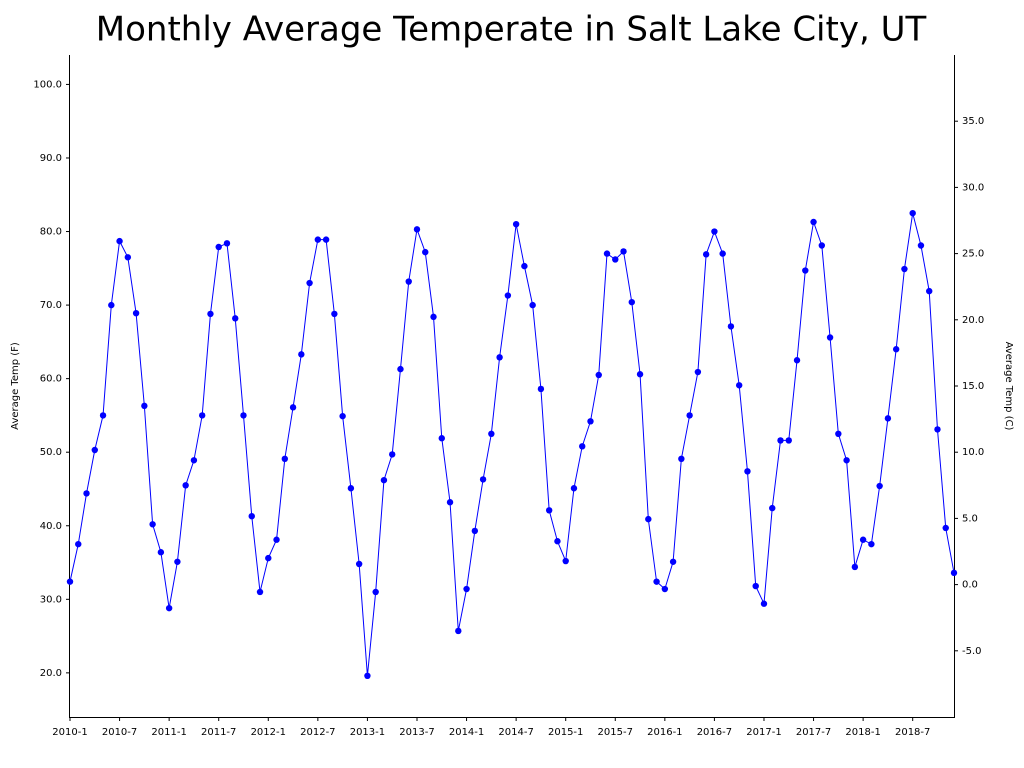  I want to click on y2-axis-label: Average Temp (C), so click(1008, 386).